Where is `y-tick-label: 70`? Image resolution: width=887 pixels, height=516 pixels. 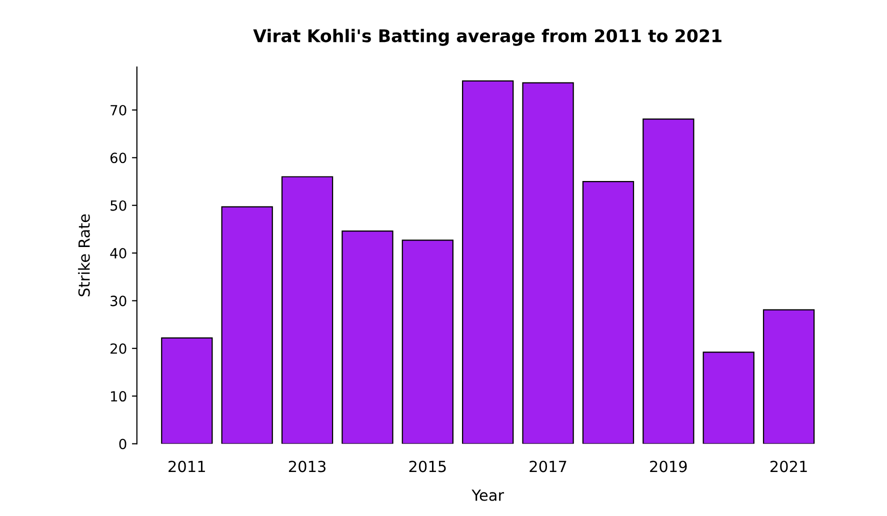
y-tick-label: 70 is located at coordinates (118, 110).